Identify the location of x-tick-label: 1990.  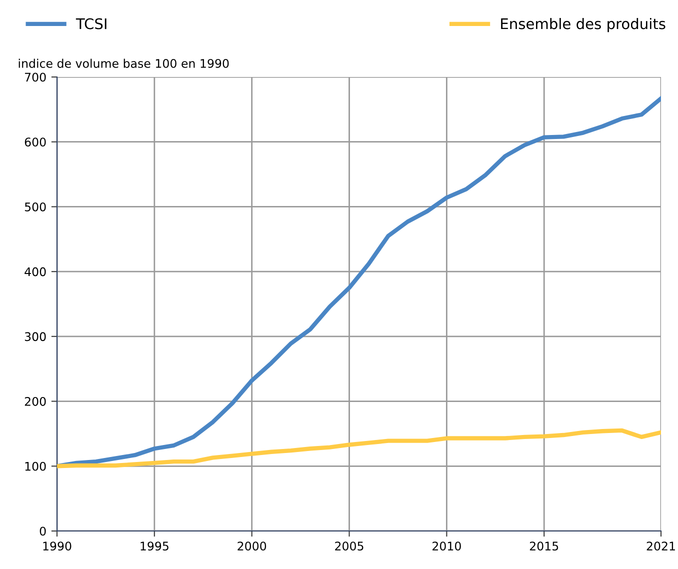
(57, 546).